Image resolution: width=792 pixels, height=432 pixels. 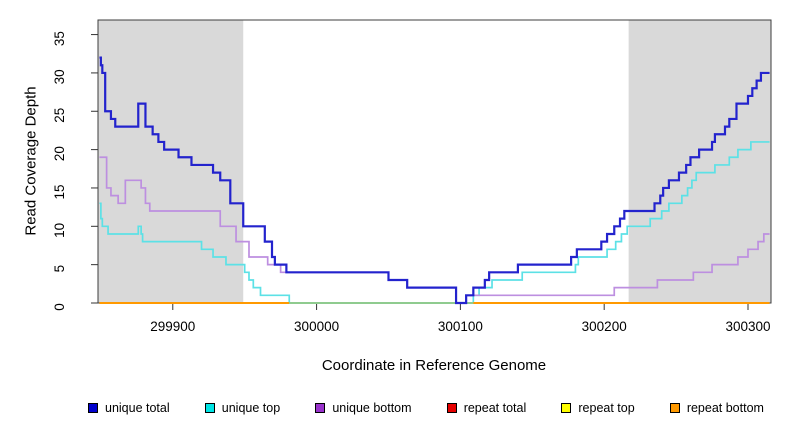 What do you see at coordinates (372, 408) in the screenshot?
I see `legend-label: unique bottom` at bounding box center [372, 408].